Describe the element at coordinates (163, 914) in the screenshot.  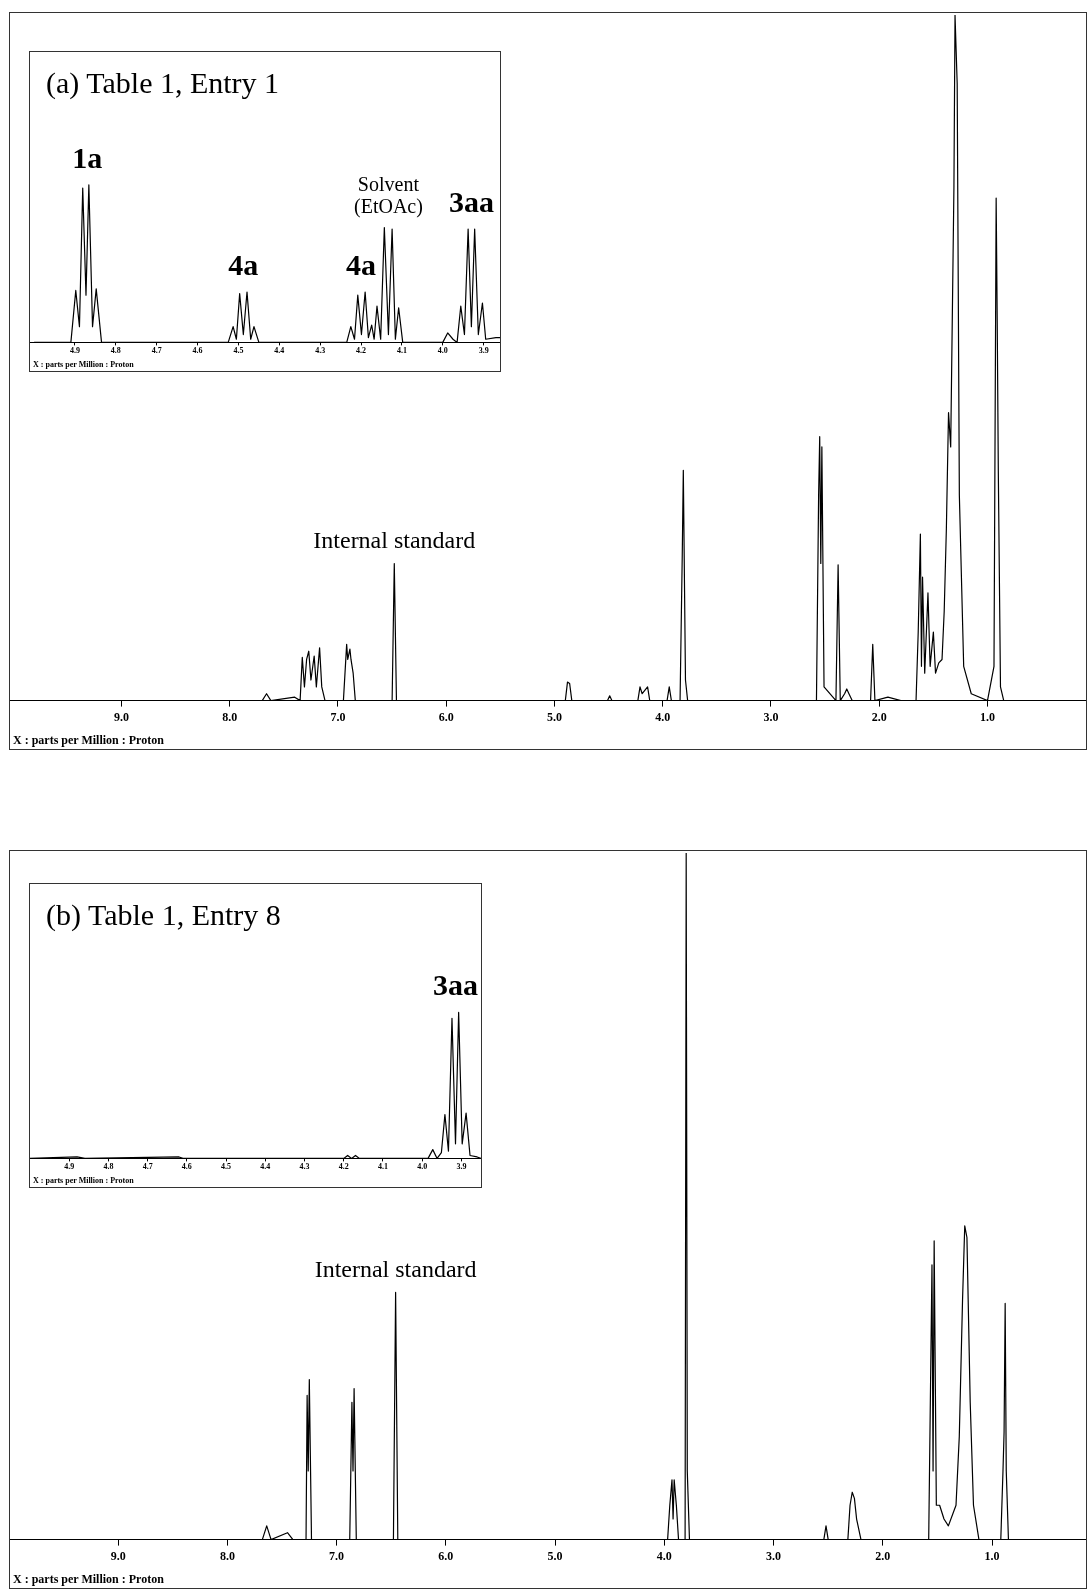
I see `chart-title: (b) Table 1, Entry 8` at that location.